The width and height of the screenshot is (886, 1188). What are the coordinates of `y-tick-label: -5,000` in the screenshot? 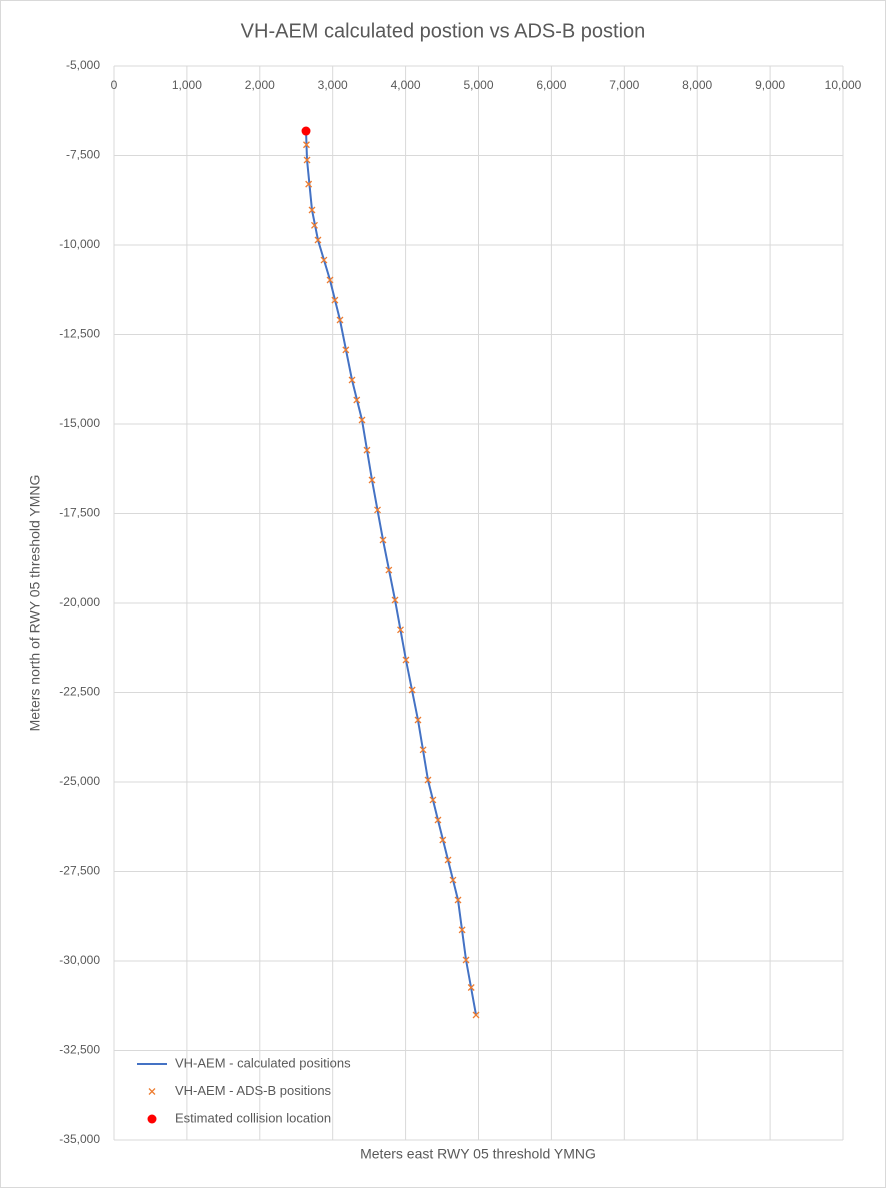 It's located at (83, 65).